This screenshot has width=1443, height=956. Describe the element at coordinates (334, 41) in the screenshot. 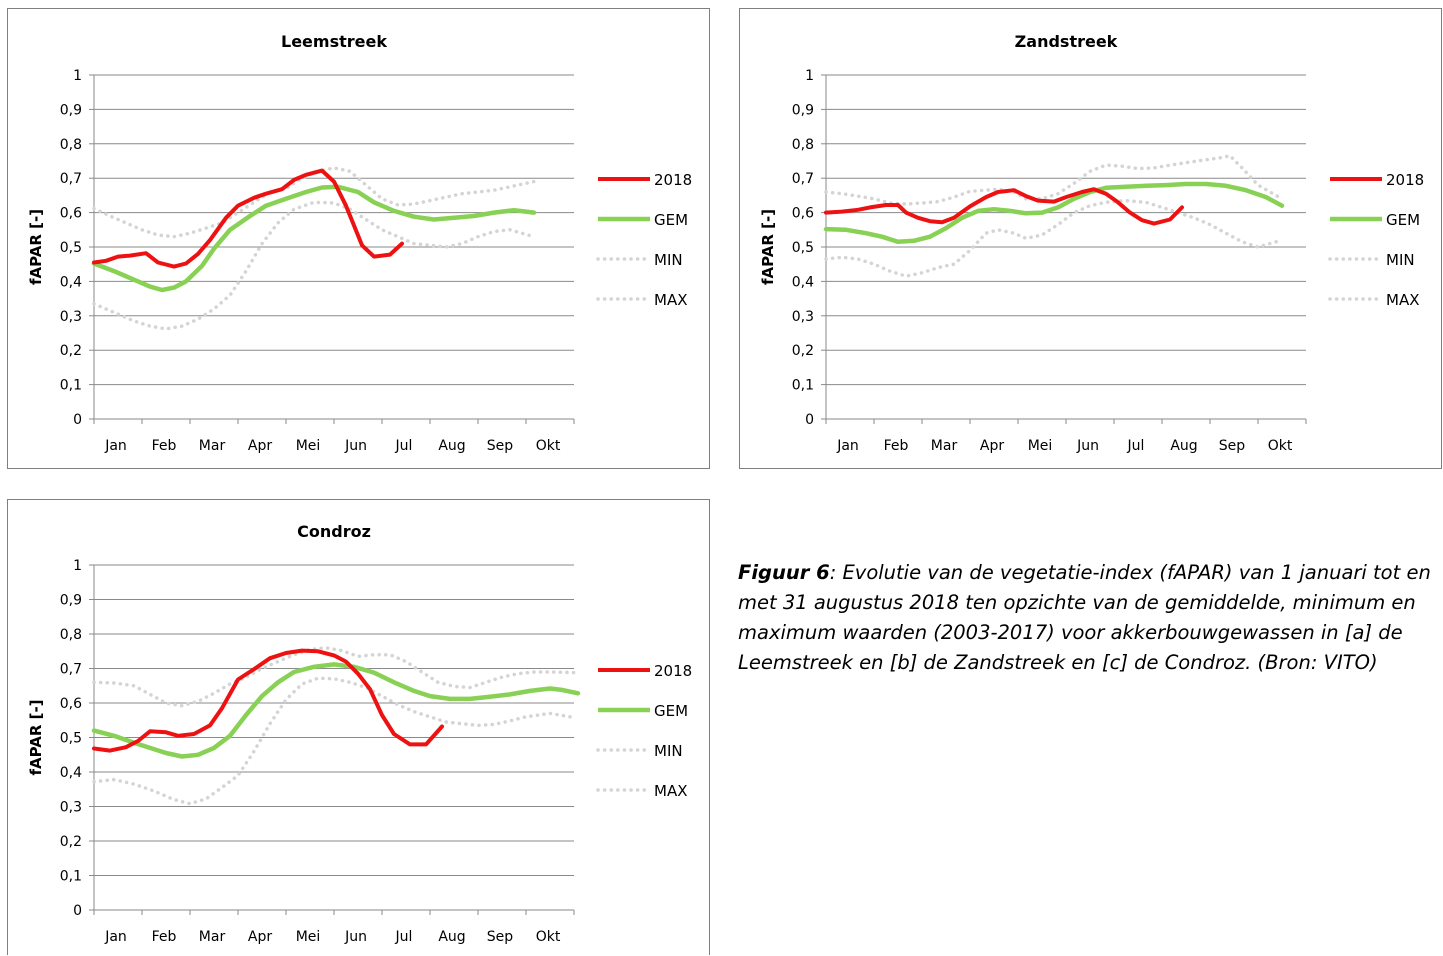

I see `chart-title: Leemstreek` at that location.